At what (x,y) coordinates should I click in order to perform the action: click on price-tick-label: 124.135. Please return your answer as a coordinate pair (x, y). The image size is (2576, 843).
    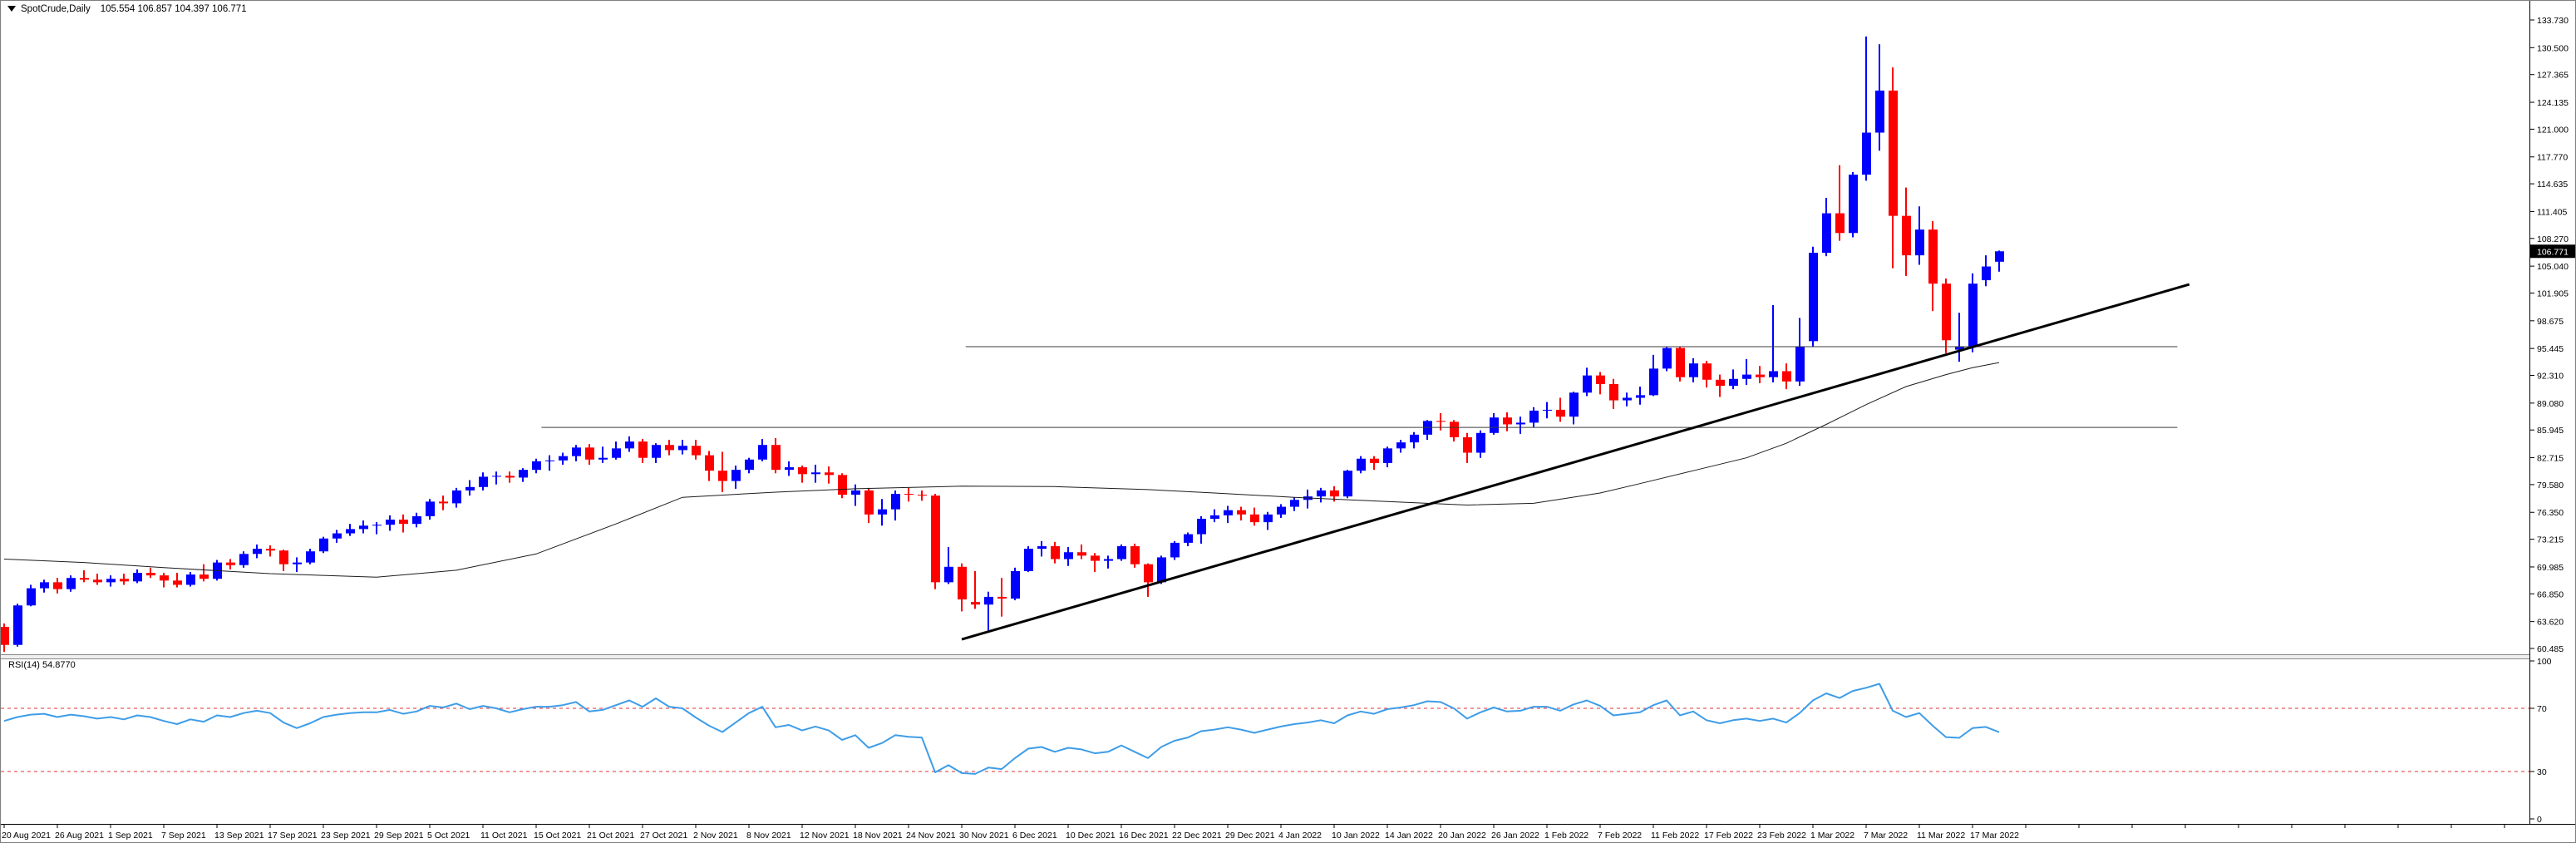
    Looking at the image, I should click on (2553, 103).